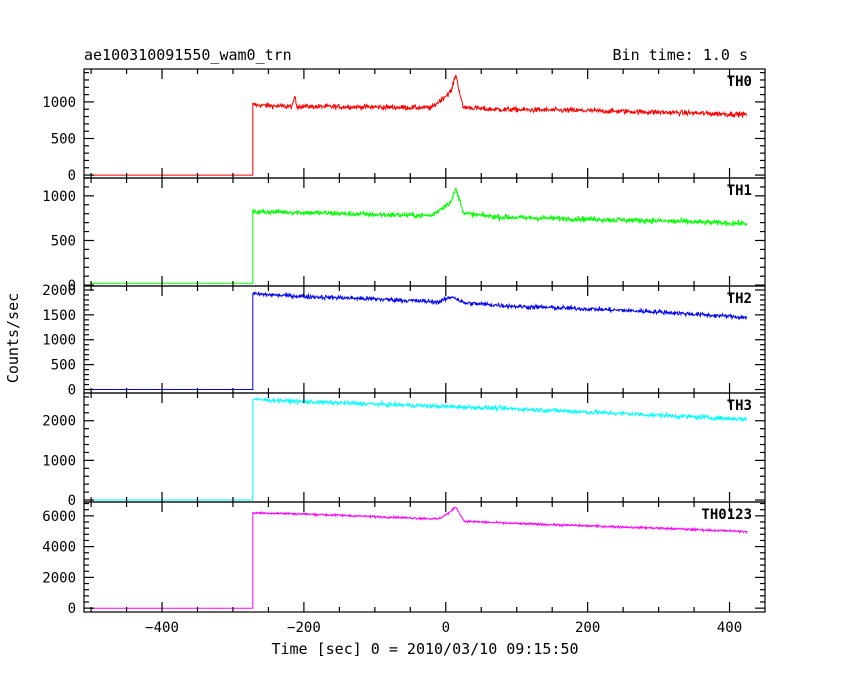 This screenshot has height=680, width=850. Describe the element at coordinates (59, 517) in the screenshot. I see `y-tick-label: 6000` at that location.